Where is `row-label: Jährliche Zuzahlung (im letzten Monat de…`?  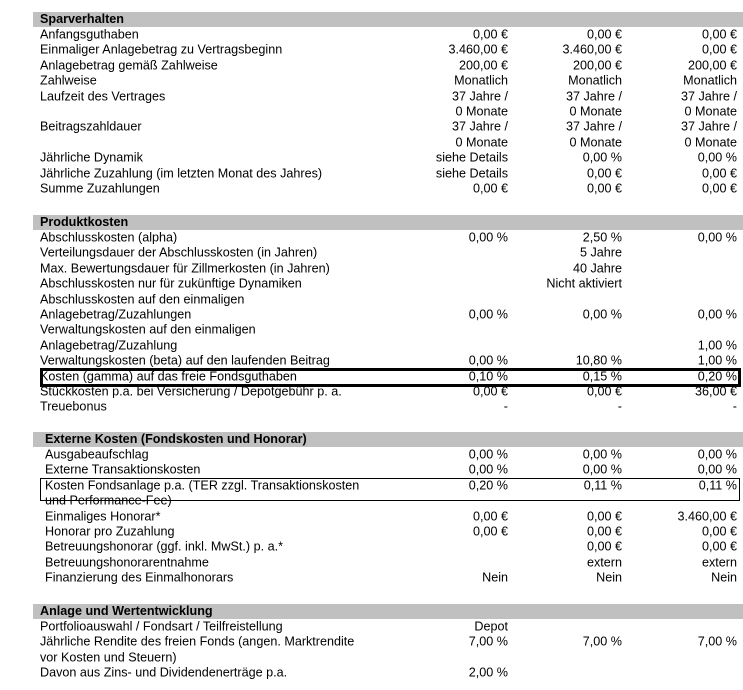
row-label: Jährliche Zuzahlung (im letzten Monat de… is located at coordinates (181, 173).